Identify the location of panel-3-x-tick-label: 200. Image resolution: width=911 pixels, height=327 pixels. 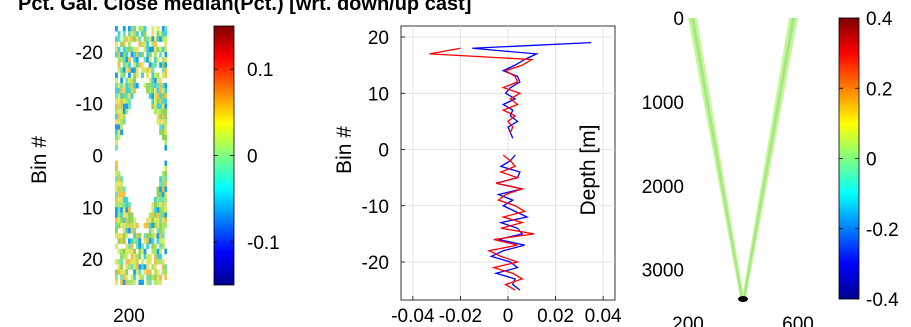
(688, 320).